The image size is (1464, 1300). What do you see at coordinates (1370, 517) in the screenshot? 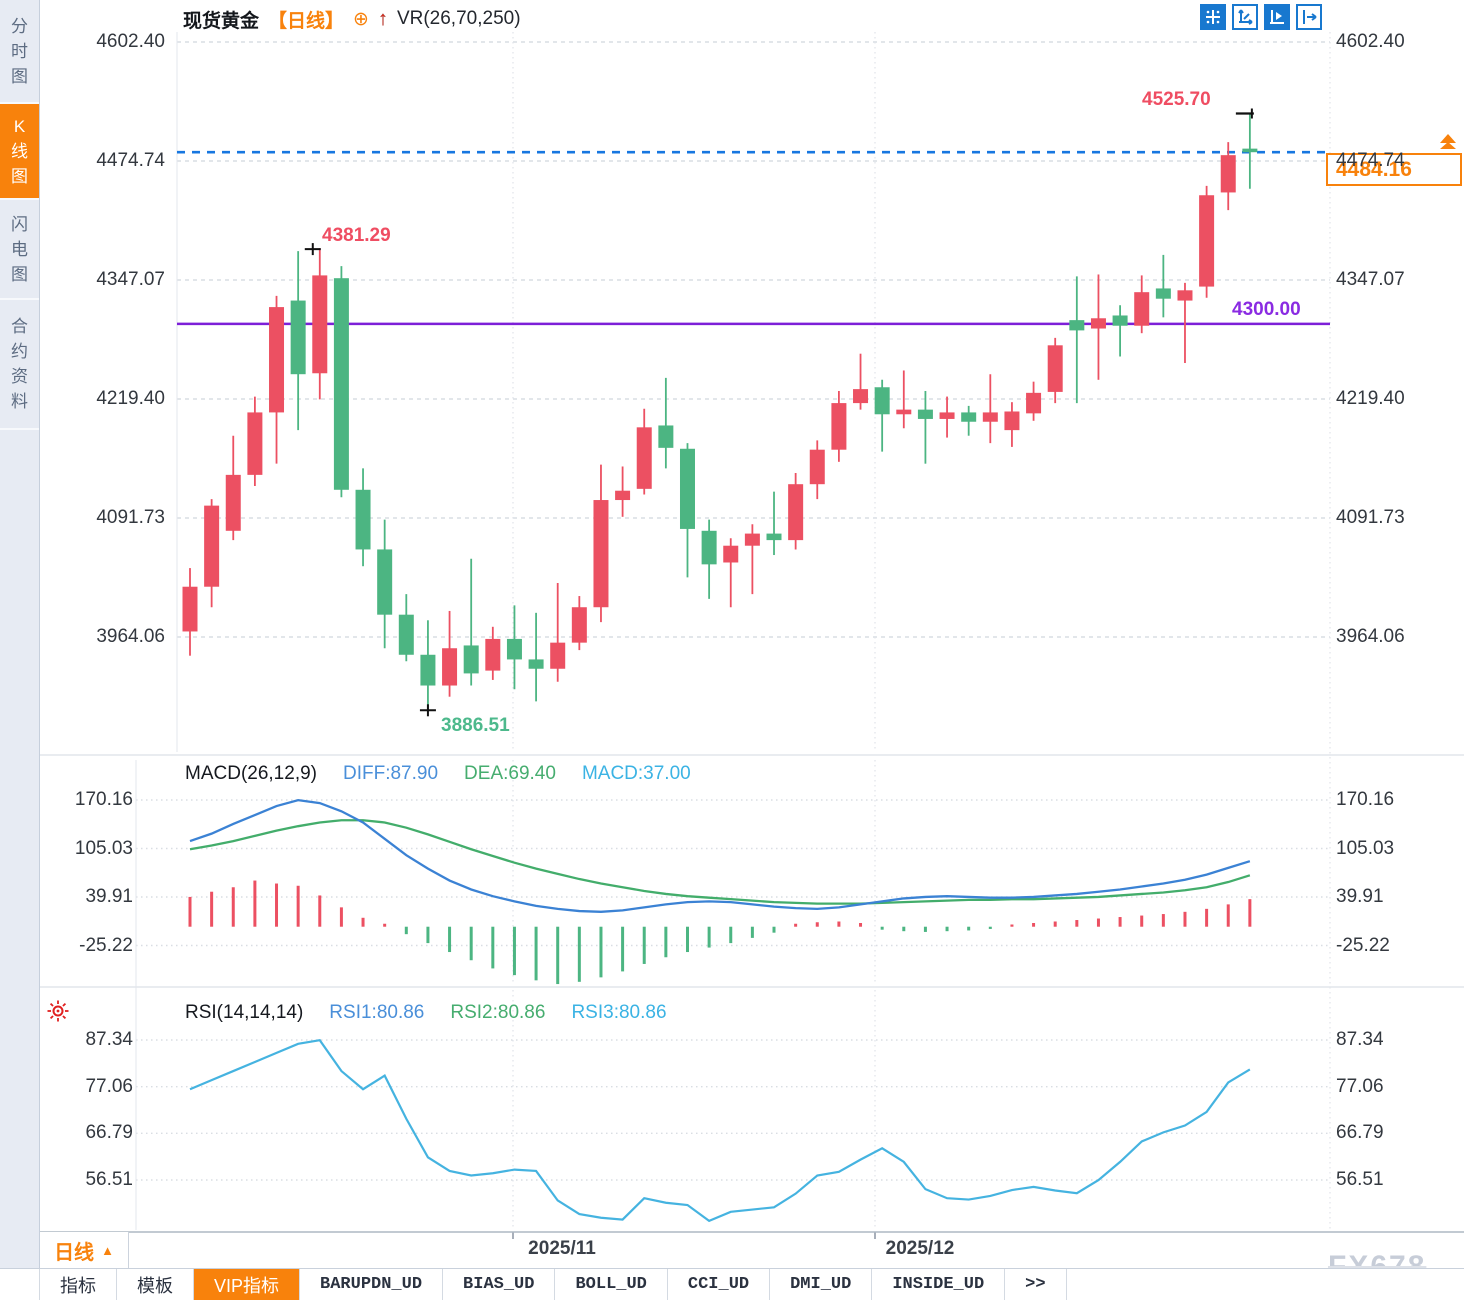
I see `price-axis-label-right: 4091.73` at bounding box center [1370, 517].